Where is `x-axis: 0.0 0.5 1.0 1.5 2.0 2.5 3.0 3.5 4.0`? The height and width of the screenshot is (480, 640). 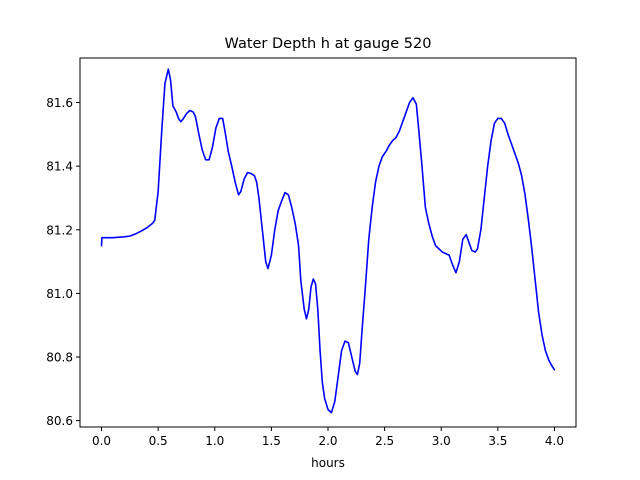 x-axis: 0.0 0.5 1.0 1.5 2.0 2.5 3.0 3.5 4.0 is located at coordinates (328, 437).